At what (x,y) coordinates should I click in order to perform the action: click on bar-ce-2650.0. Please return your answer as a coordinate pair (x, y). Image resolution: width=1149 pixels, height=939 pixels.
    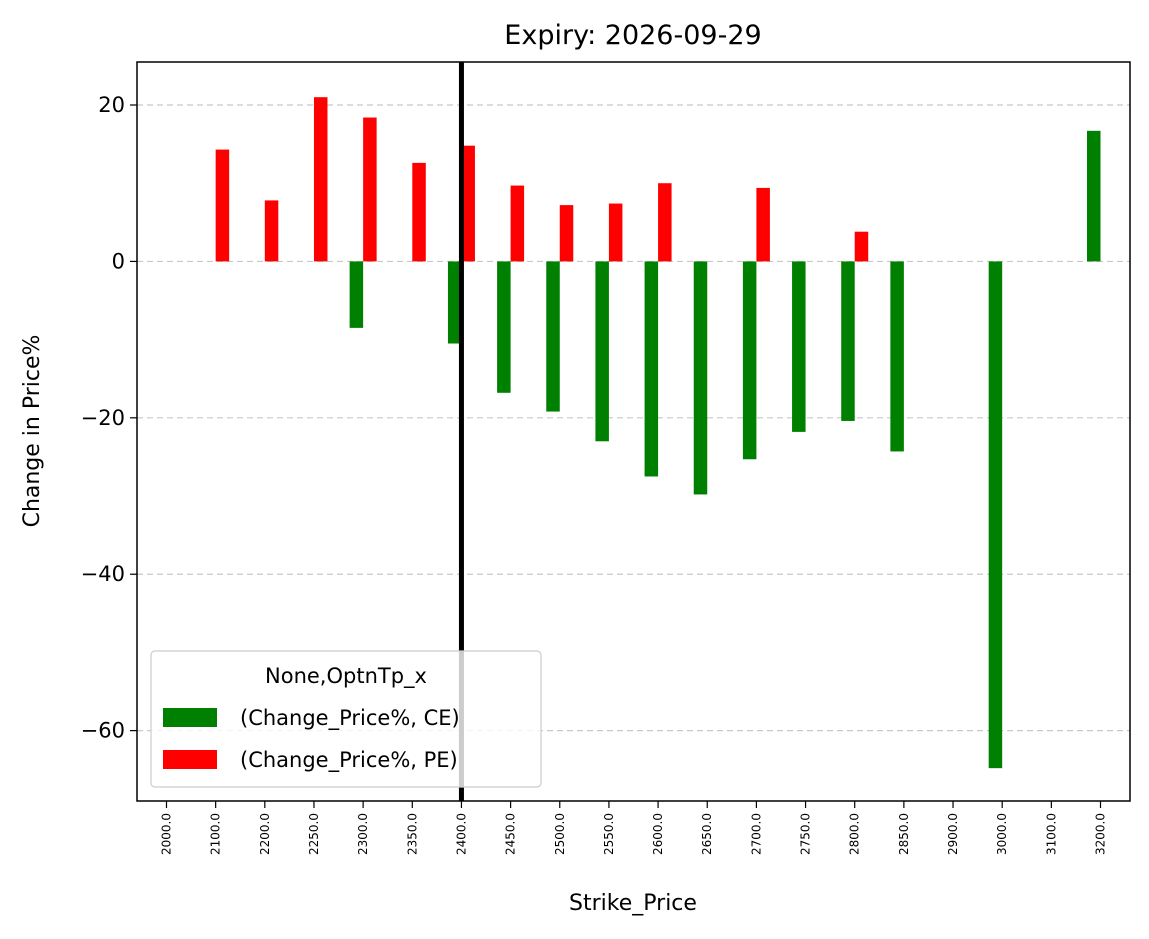
    Looking at the image, I should click on (700, 378).